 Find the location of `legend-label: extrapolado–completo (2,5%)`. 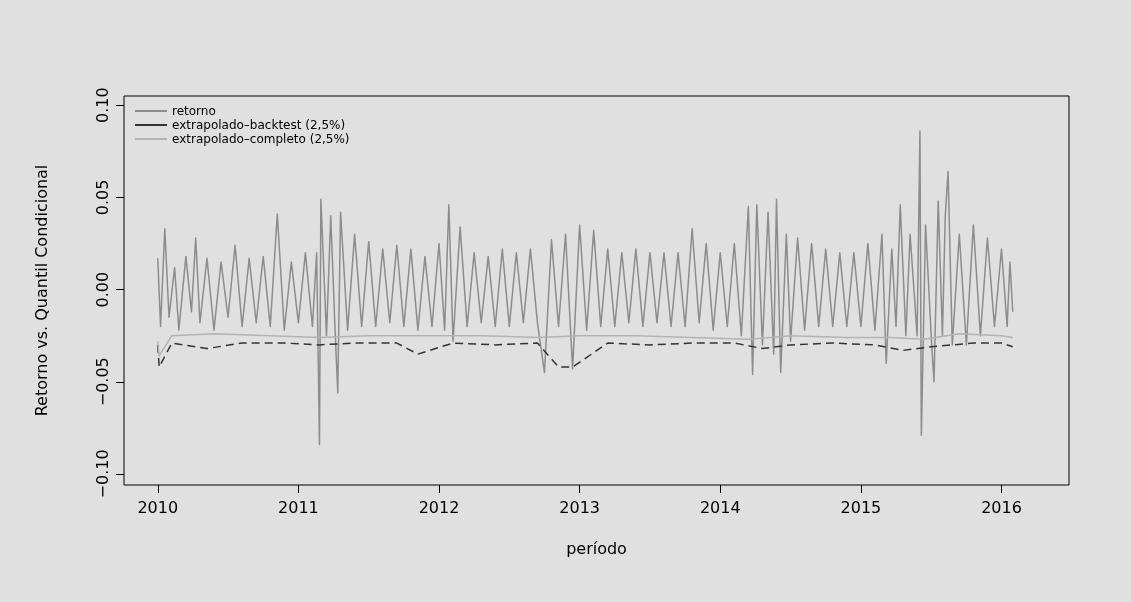

legend-label: extrapolado–completo (2,5%) is located at coordinates (261, 139).